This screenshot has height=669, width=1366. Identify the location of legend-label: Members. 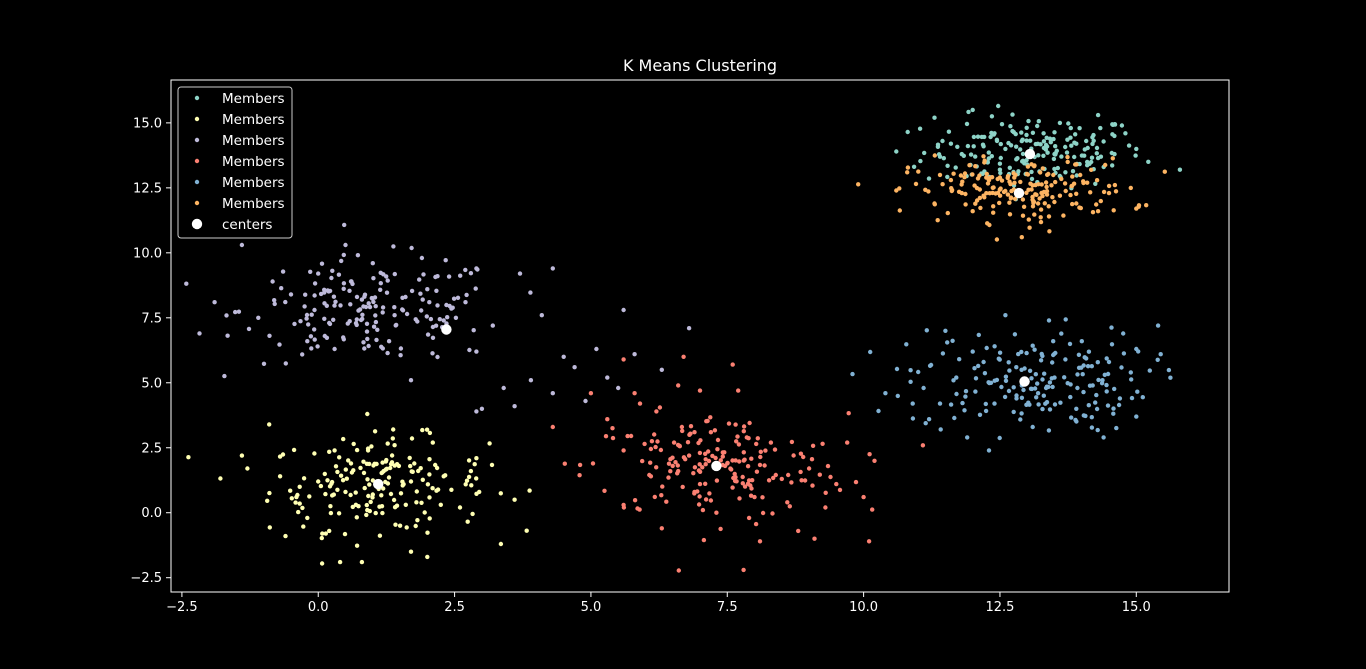
(253, 204).